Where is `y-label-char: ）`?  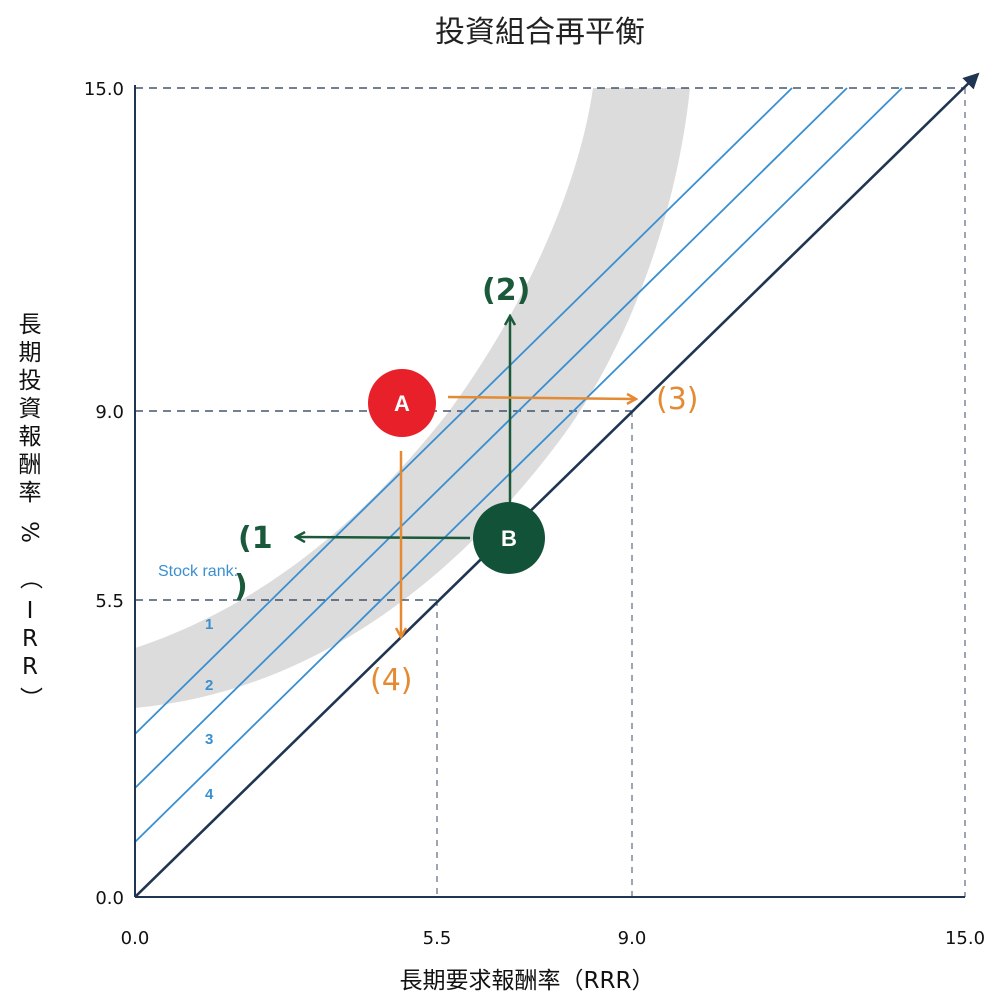
y-label-char: ） is located at coordinates (30, 698).